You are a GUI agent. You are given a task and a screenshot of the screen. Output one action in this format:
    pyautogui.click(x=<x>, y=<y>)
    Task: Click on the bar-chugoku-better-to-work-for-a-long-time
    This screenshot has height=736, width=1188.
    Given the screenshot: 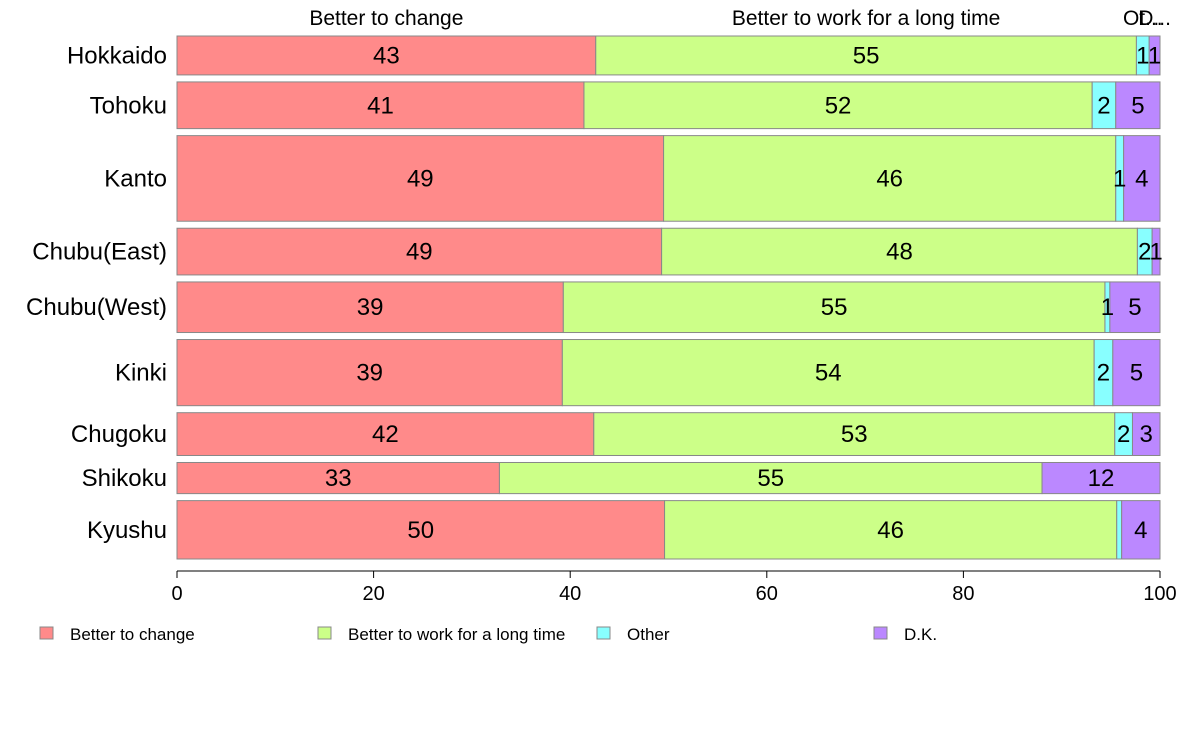 What is the action you would take?
    pyautogui.click(x=854, y=434)
    